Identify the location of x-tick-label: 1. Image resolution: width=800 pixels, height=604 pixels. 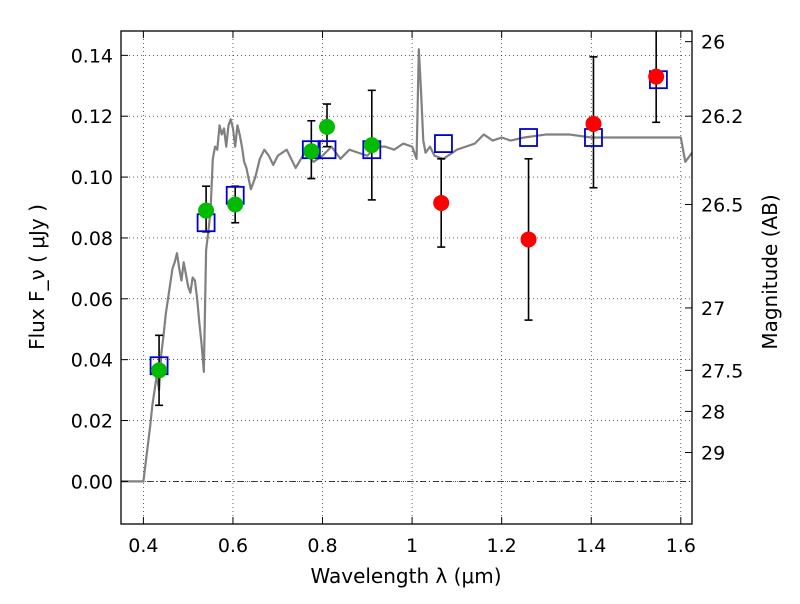
(412, 546).